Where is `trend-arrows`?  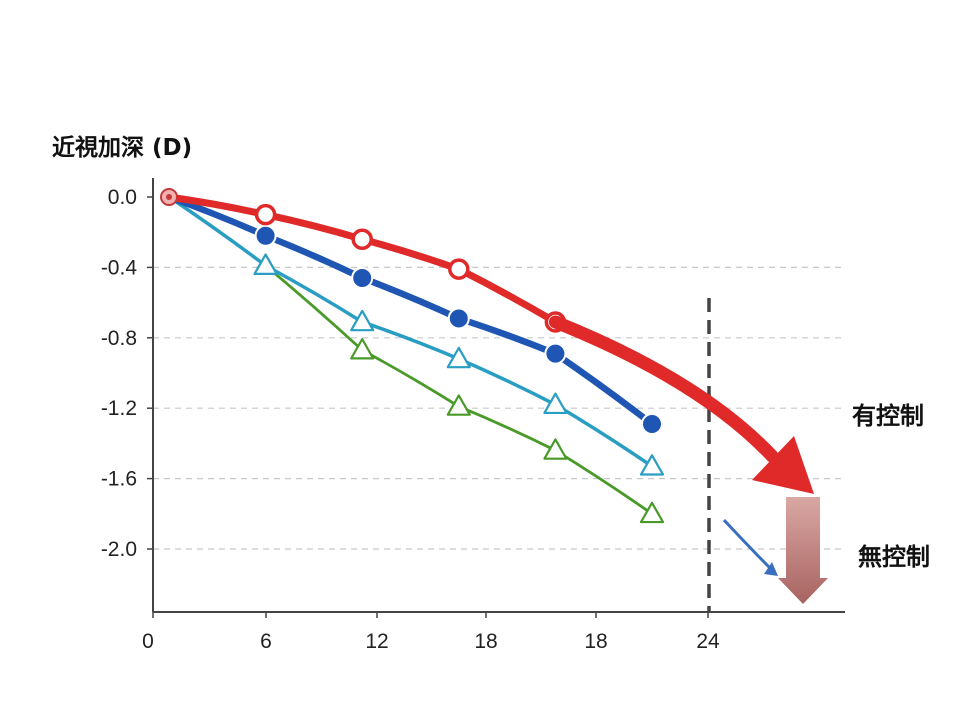 trend-arrows is located at coordinates (688, 459).